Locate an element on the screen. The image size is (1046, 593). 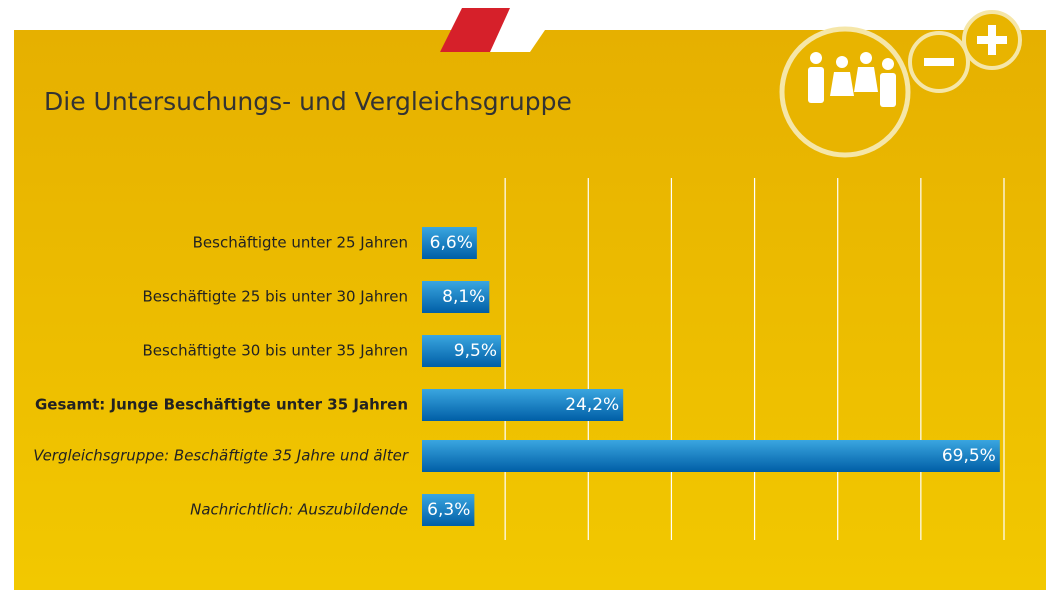
category-label: Beschäftigte 30 bis unter 35 Jahren is located at coordinates (275, 351).